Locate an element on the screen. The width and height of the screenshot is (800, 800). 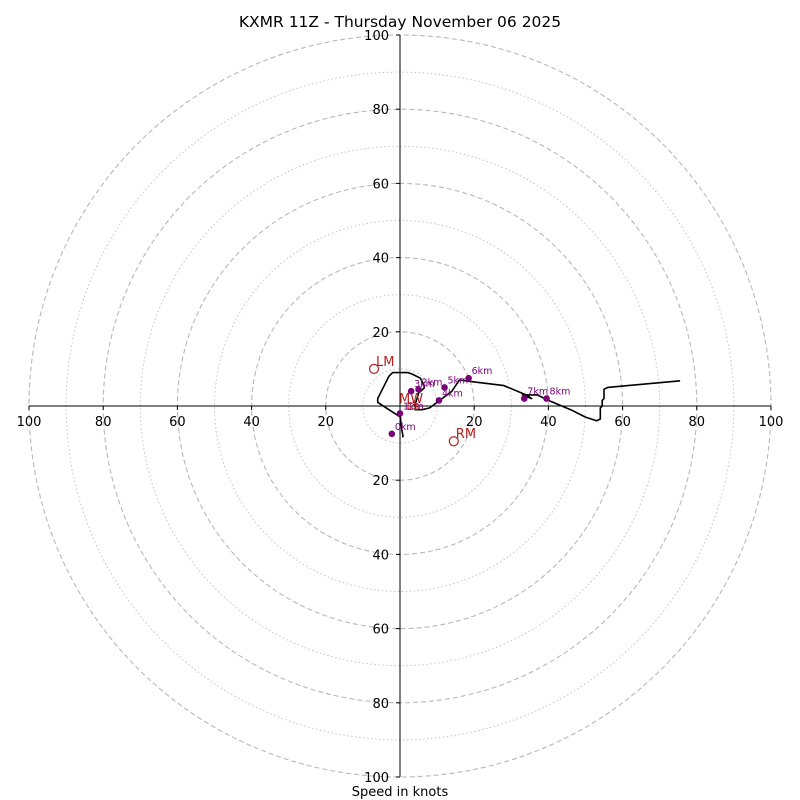
height-label-2km: 2km is located at coordinates (432, 382).